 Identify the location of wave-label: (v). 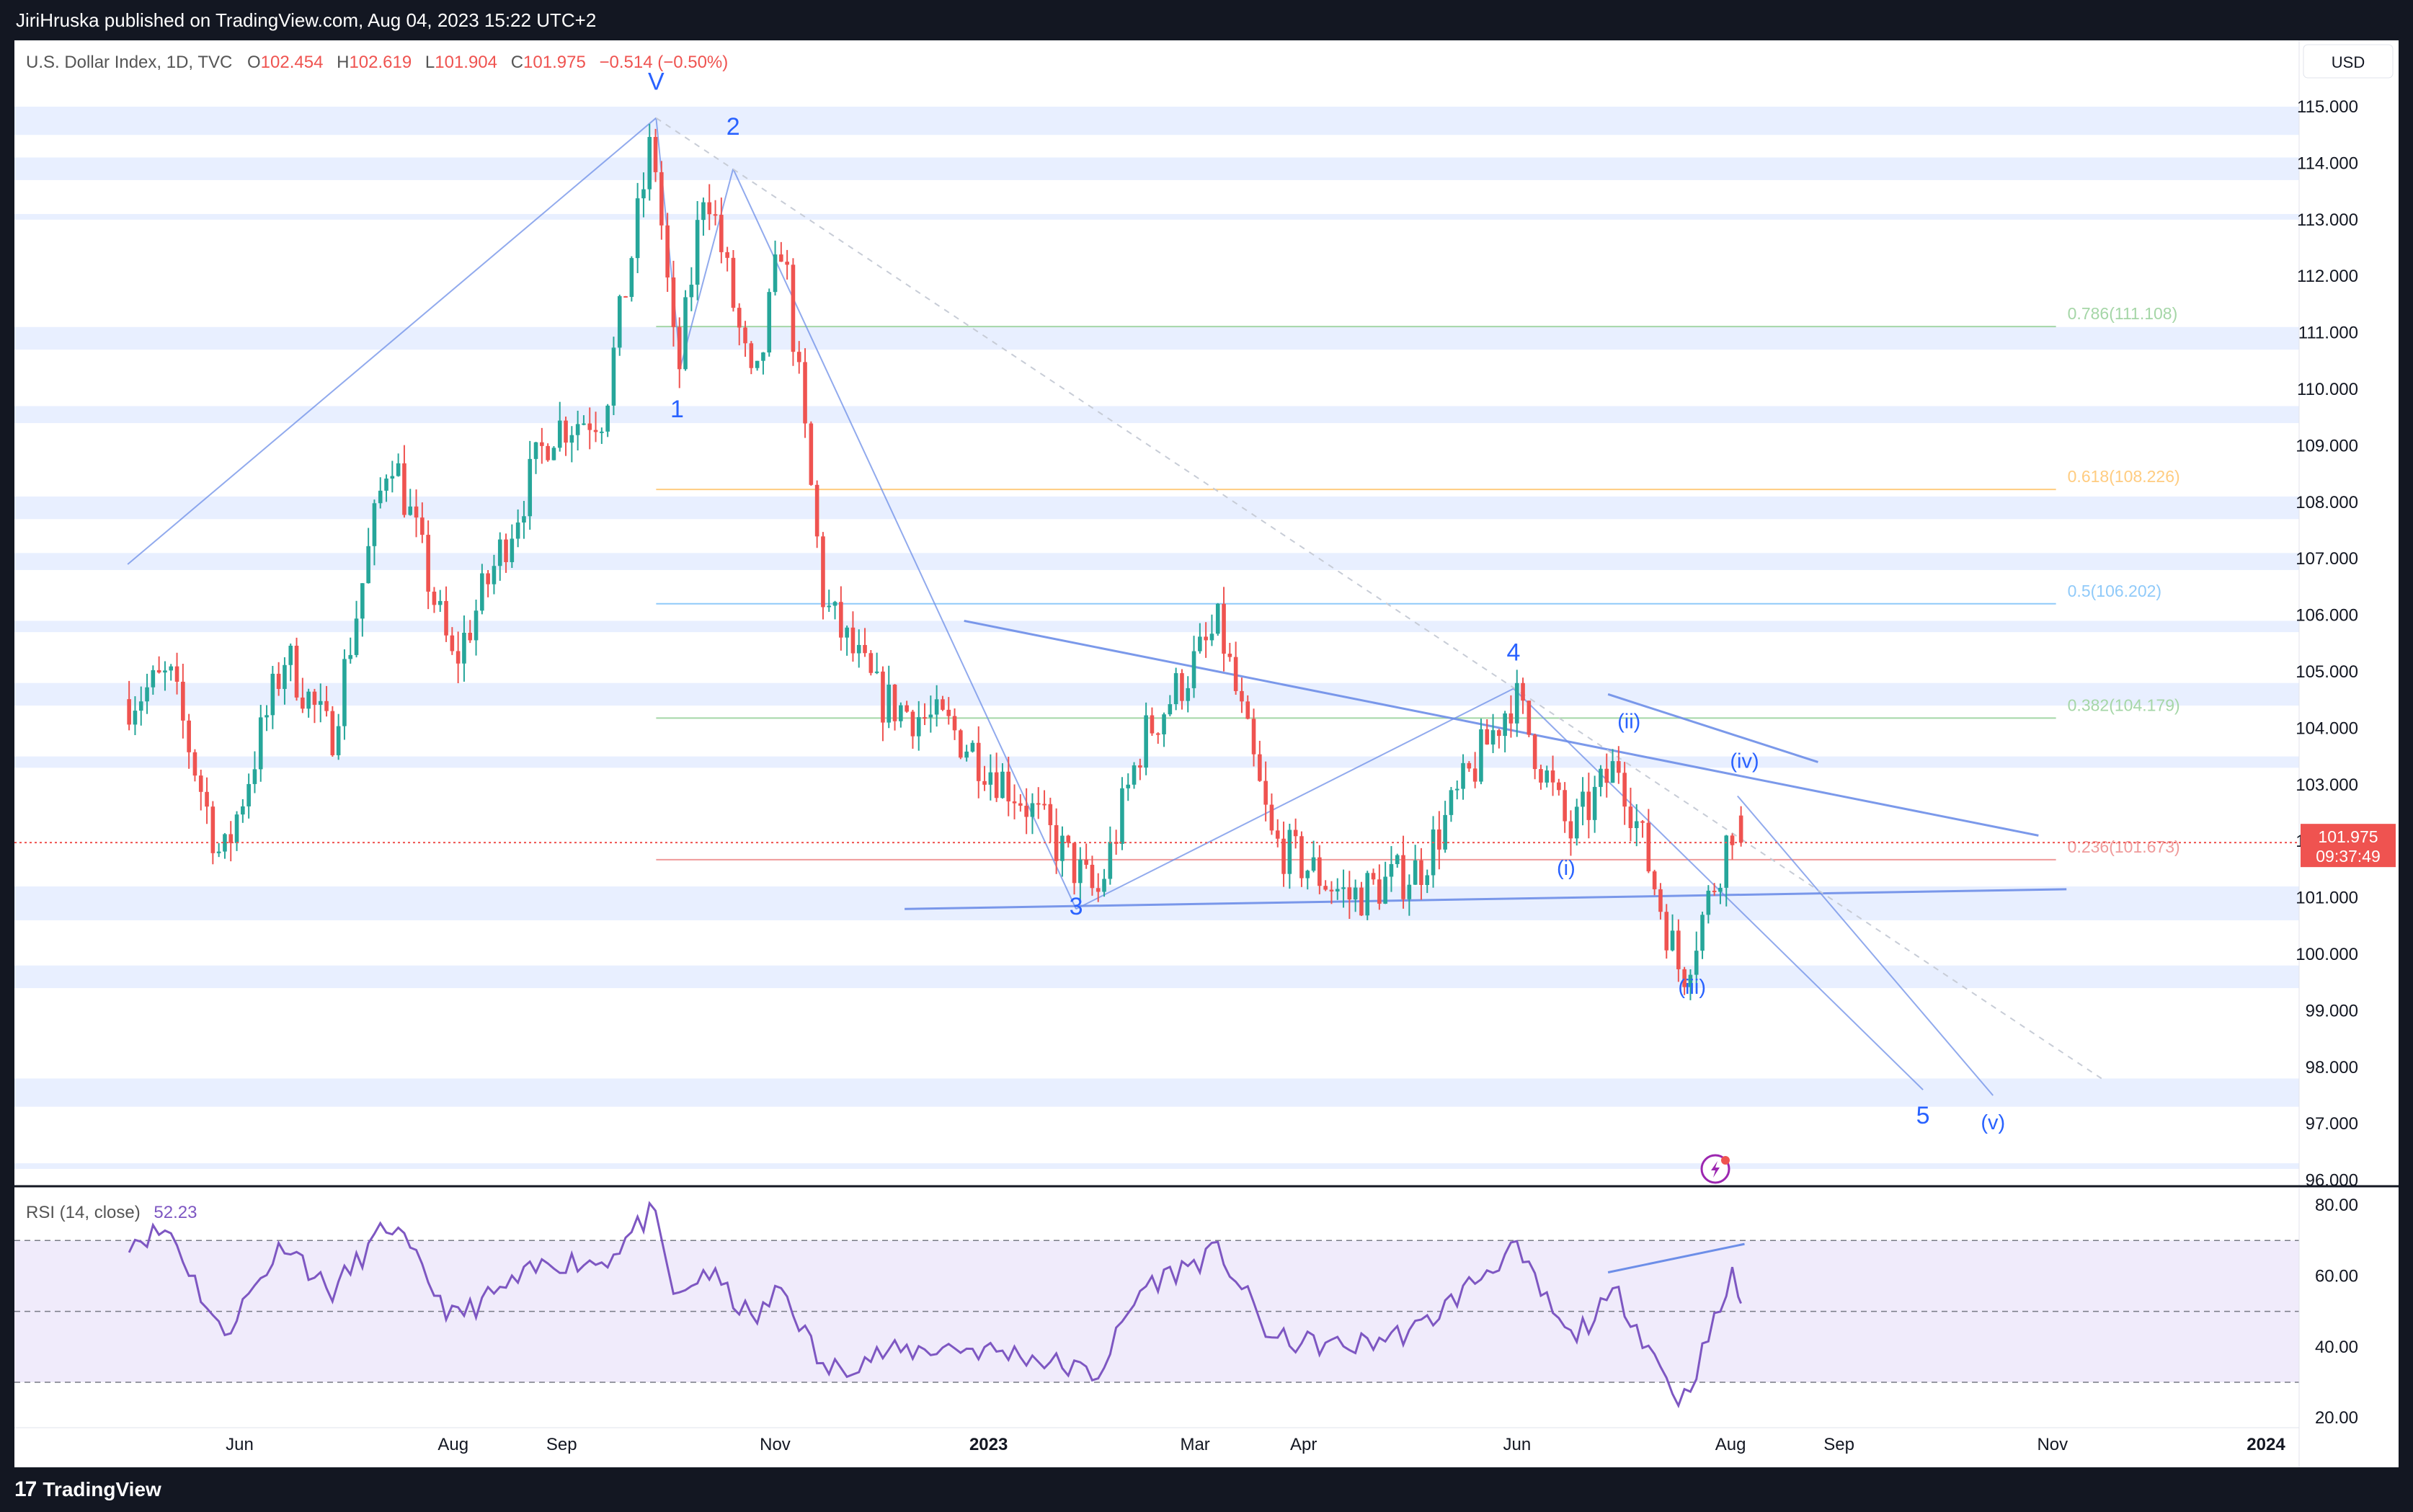
(1993, 1123).